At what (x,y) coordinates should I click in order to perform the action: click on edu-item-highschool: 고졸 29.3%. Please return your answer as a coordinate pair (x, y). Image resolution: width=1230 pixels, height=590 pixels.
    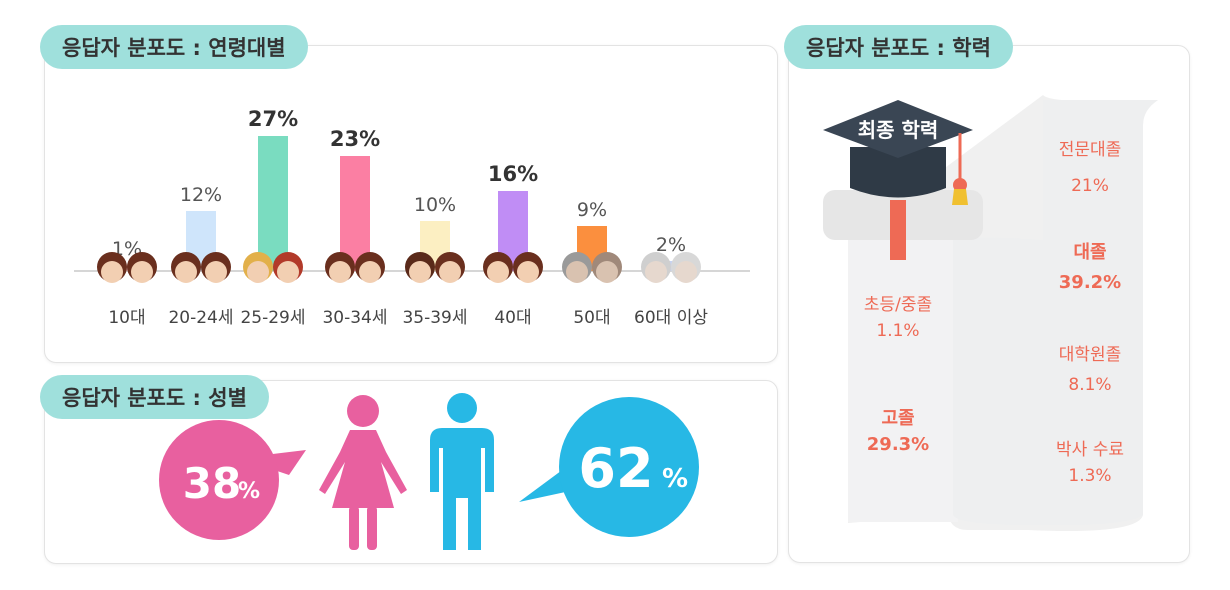
    Looking at the image, I should click on (898, 432).